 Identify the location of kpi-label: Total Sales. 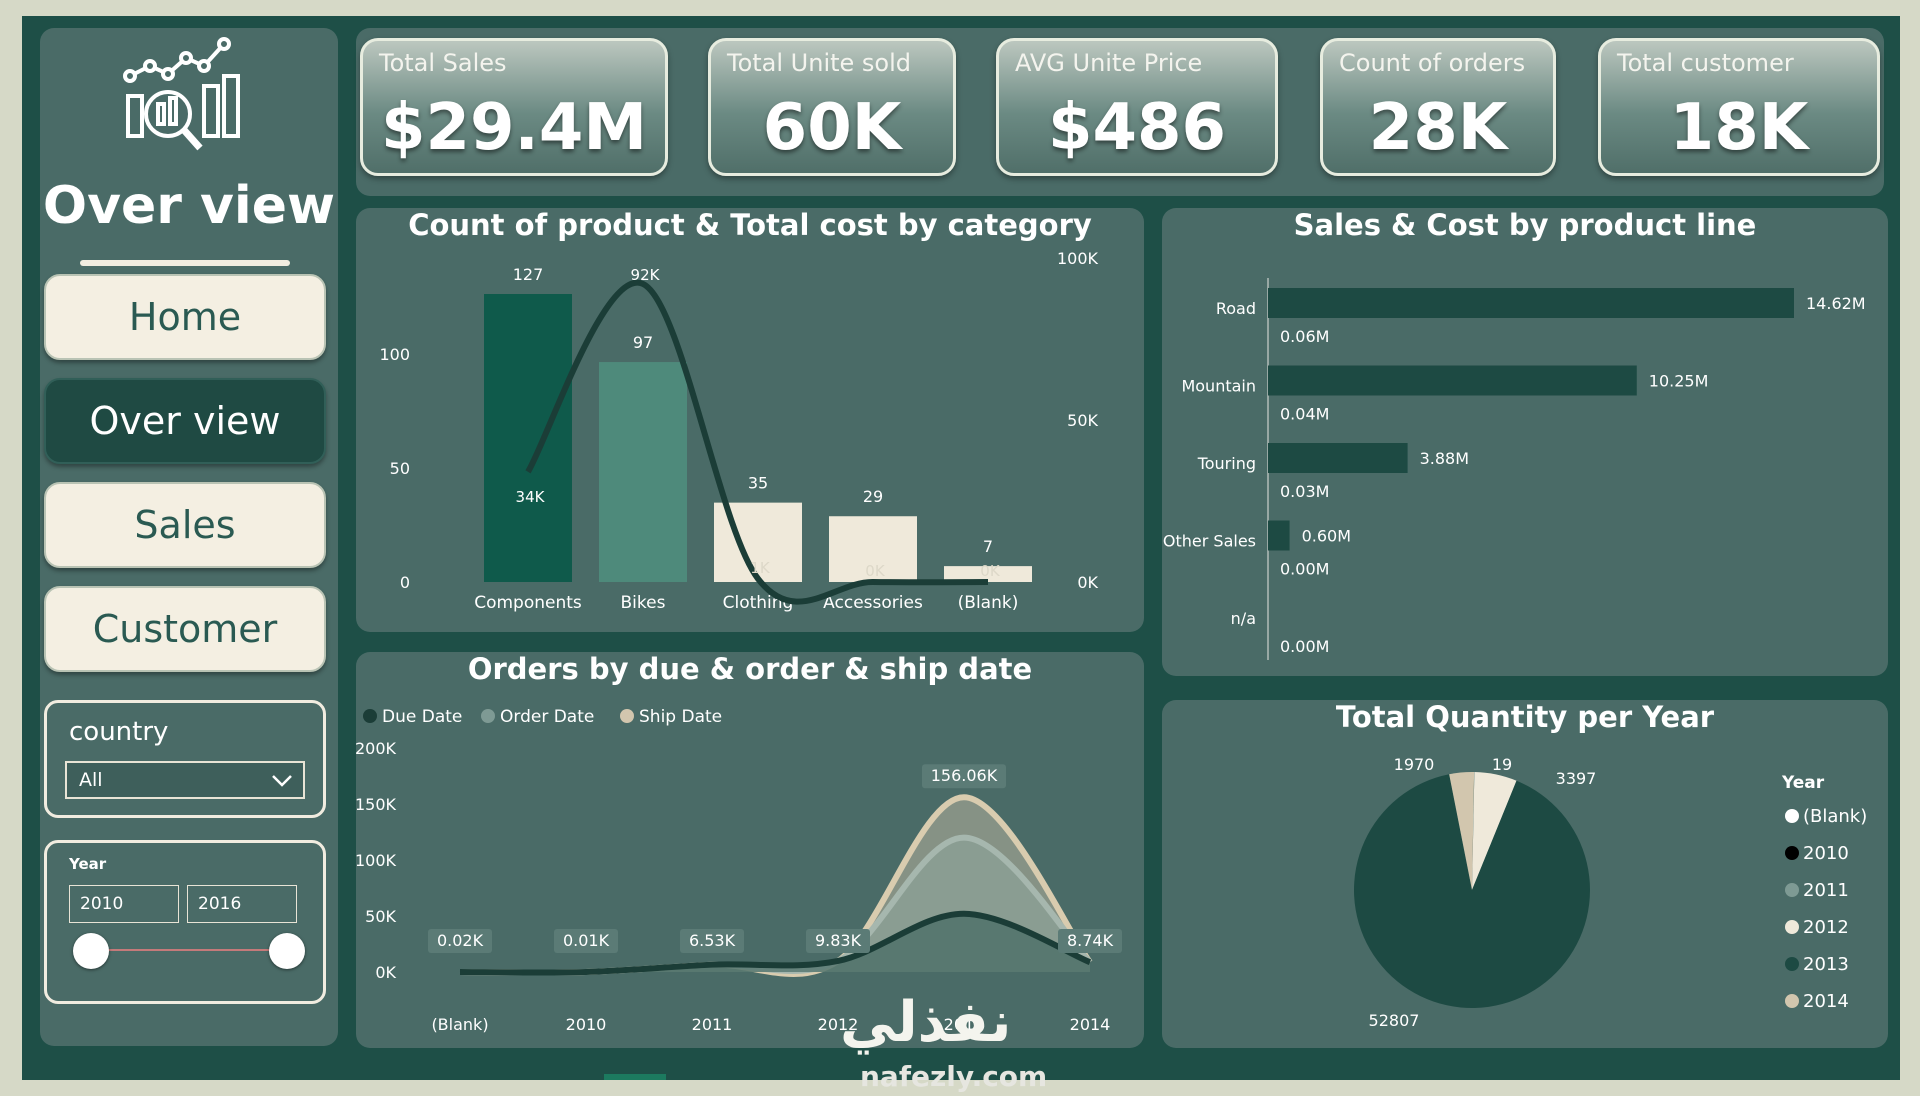
(443, 63).